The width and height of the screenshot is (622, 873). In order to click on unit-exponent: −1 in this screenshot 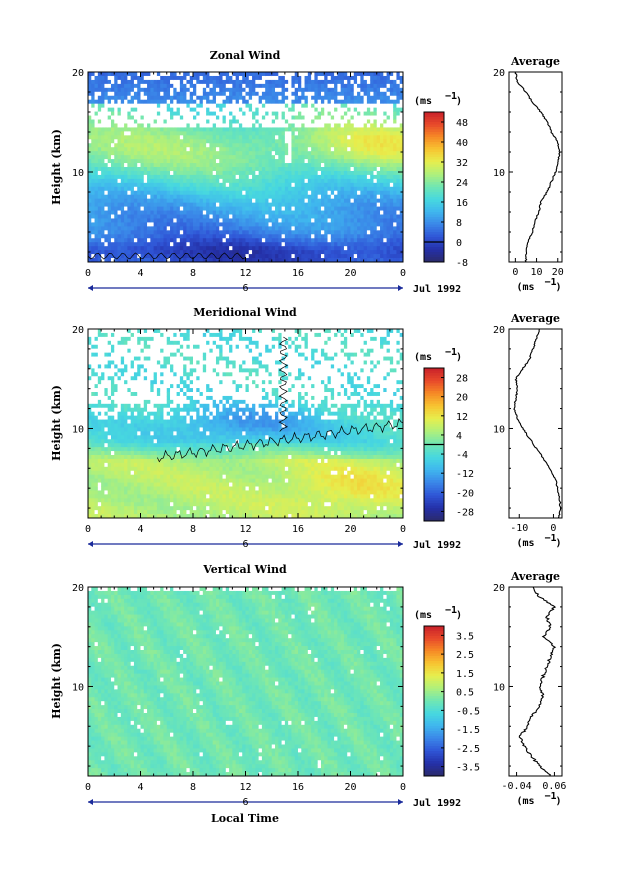, I will do `click(451, 96)`.